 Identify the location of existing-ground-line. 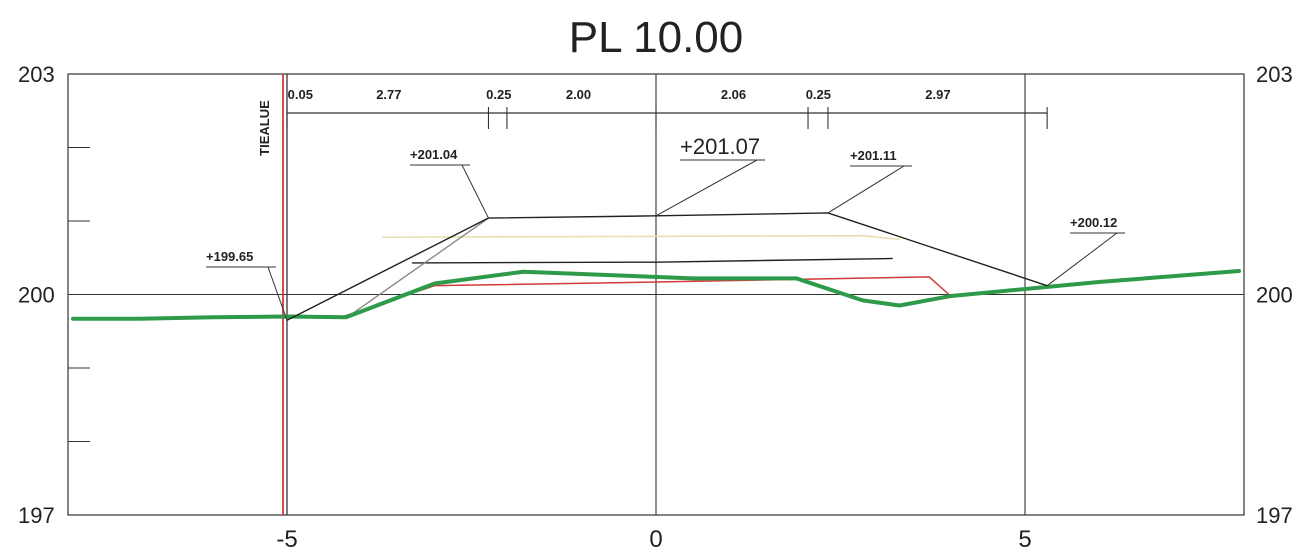
(656, 294).